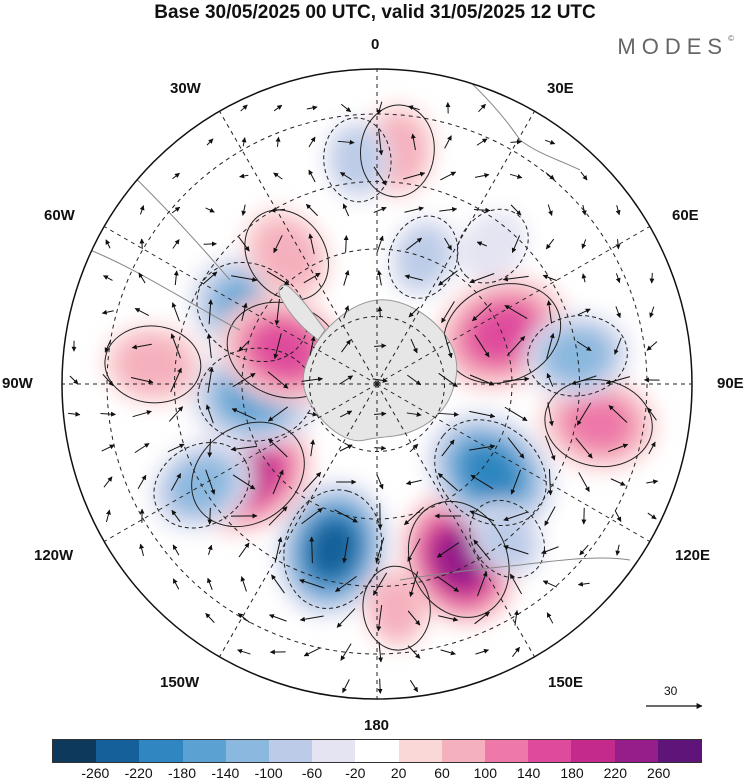 The height and width of the screenshot is (783, 750). Describe the element at coordinates (180, 682) in the screenshot. I see `lon-label-150w: 150W` at that location.